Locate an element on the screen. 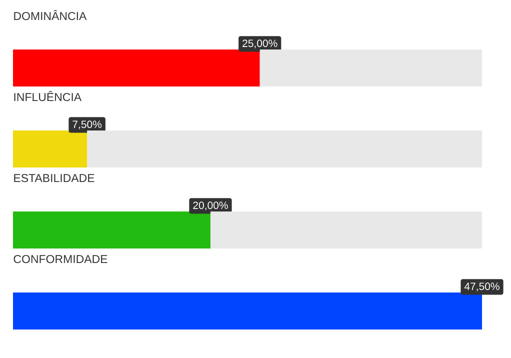  data-label: 7,50% is located at coordinates (87, 125).